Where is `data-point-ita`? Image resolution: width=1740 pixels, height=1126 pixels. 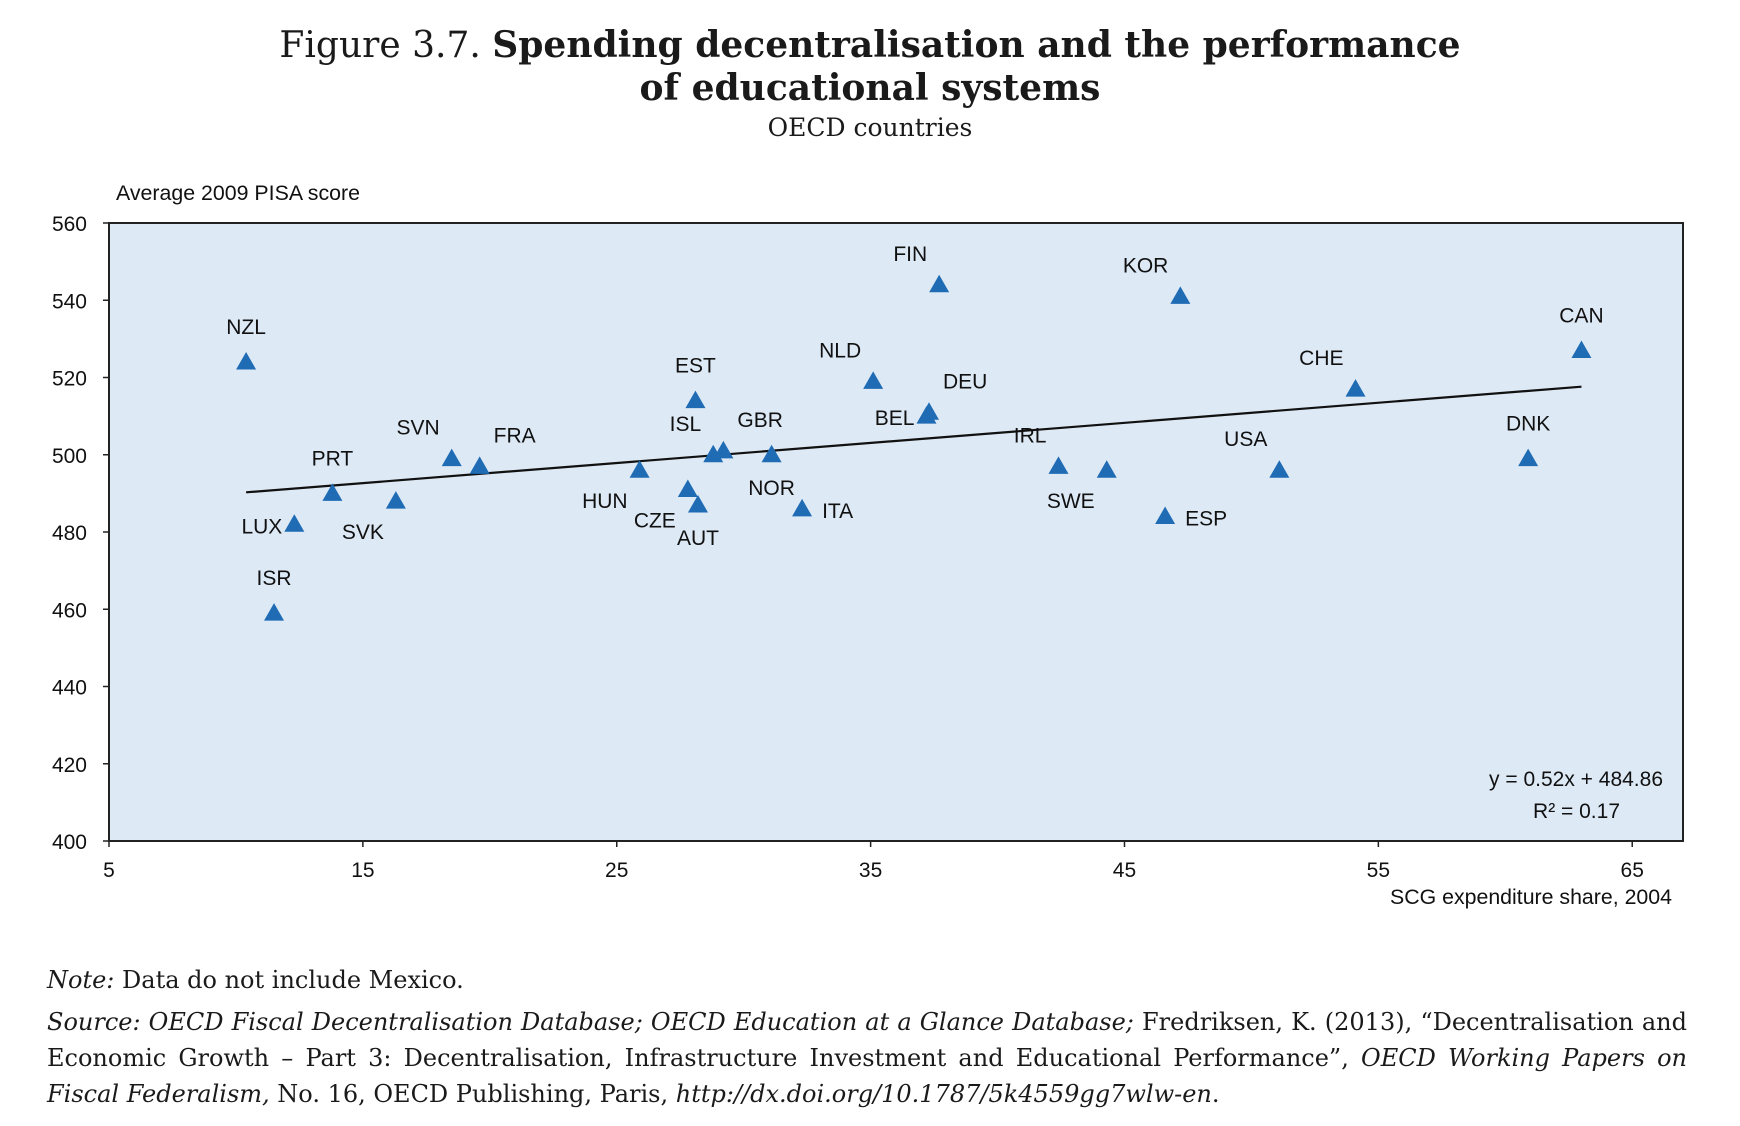 data-point-ita is located at coordinates (802, 507).